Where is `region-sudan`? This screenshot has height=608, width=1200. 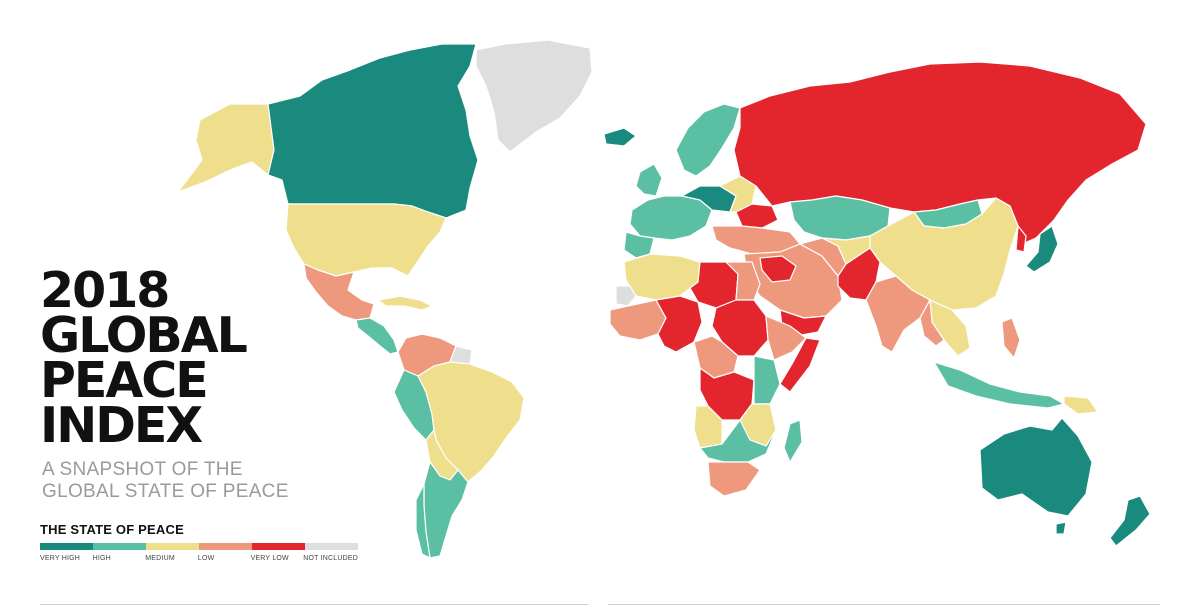
region-sudan is located at coordinates (740, 328).